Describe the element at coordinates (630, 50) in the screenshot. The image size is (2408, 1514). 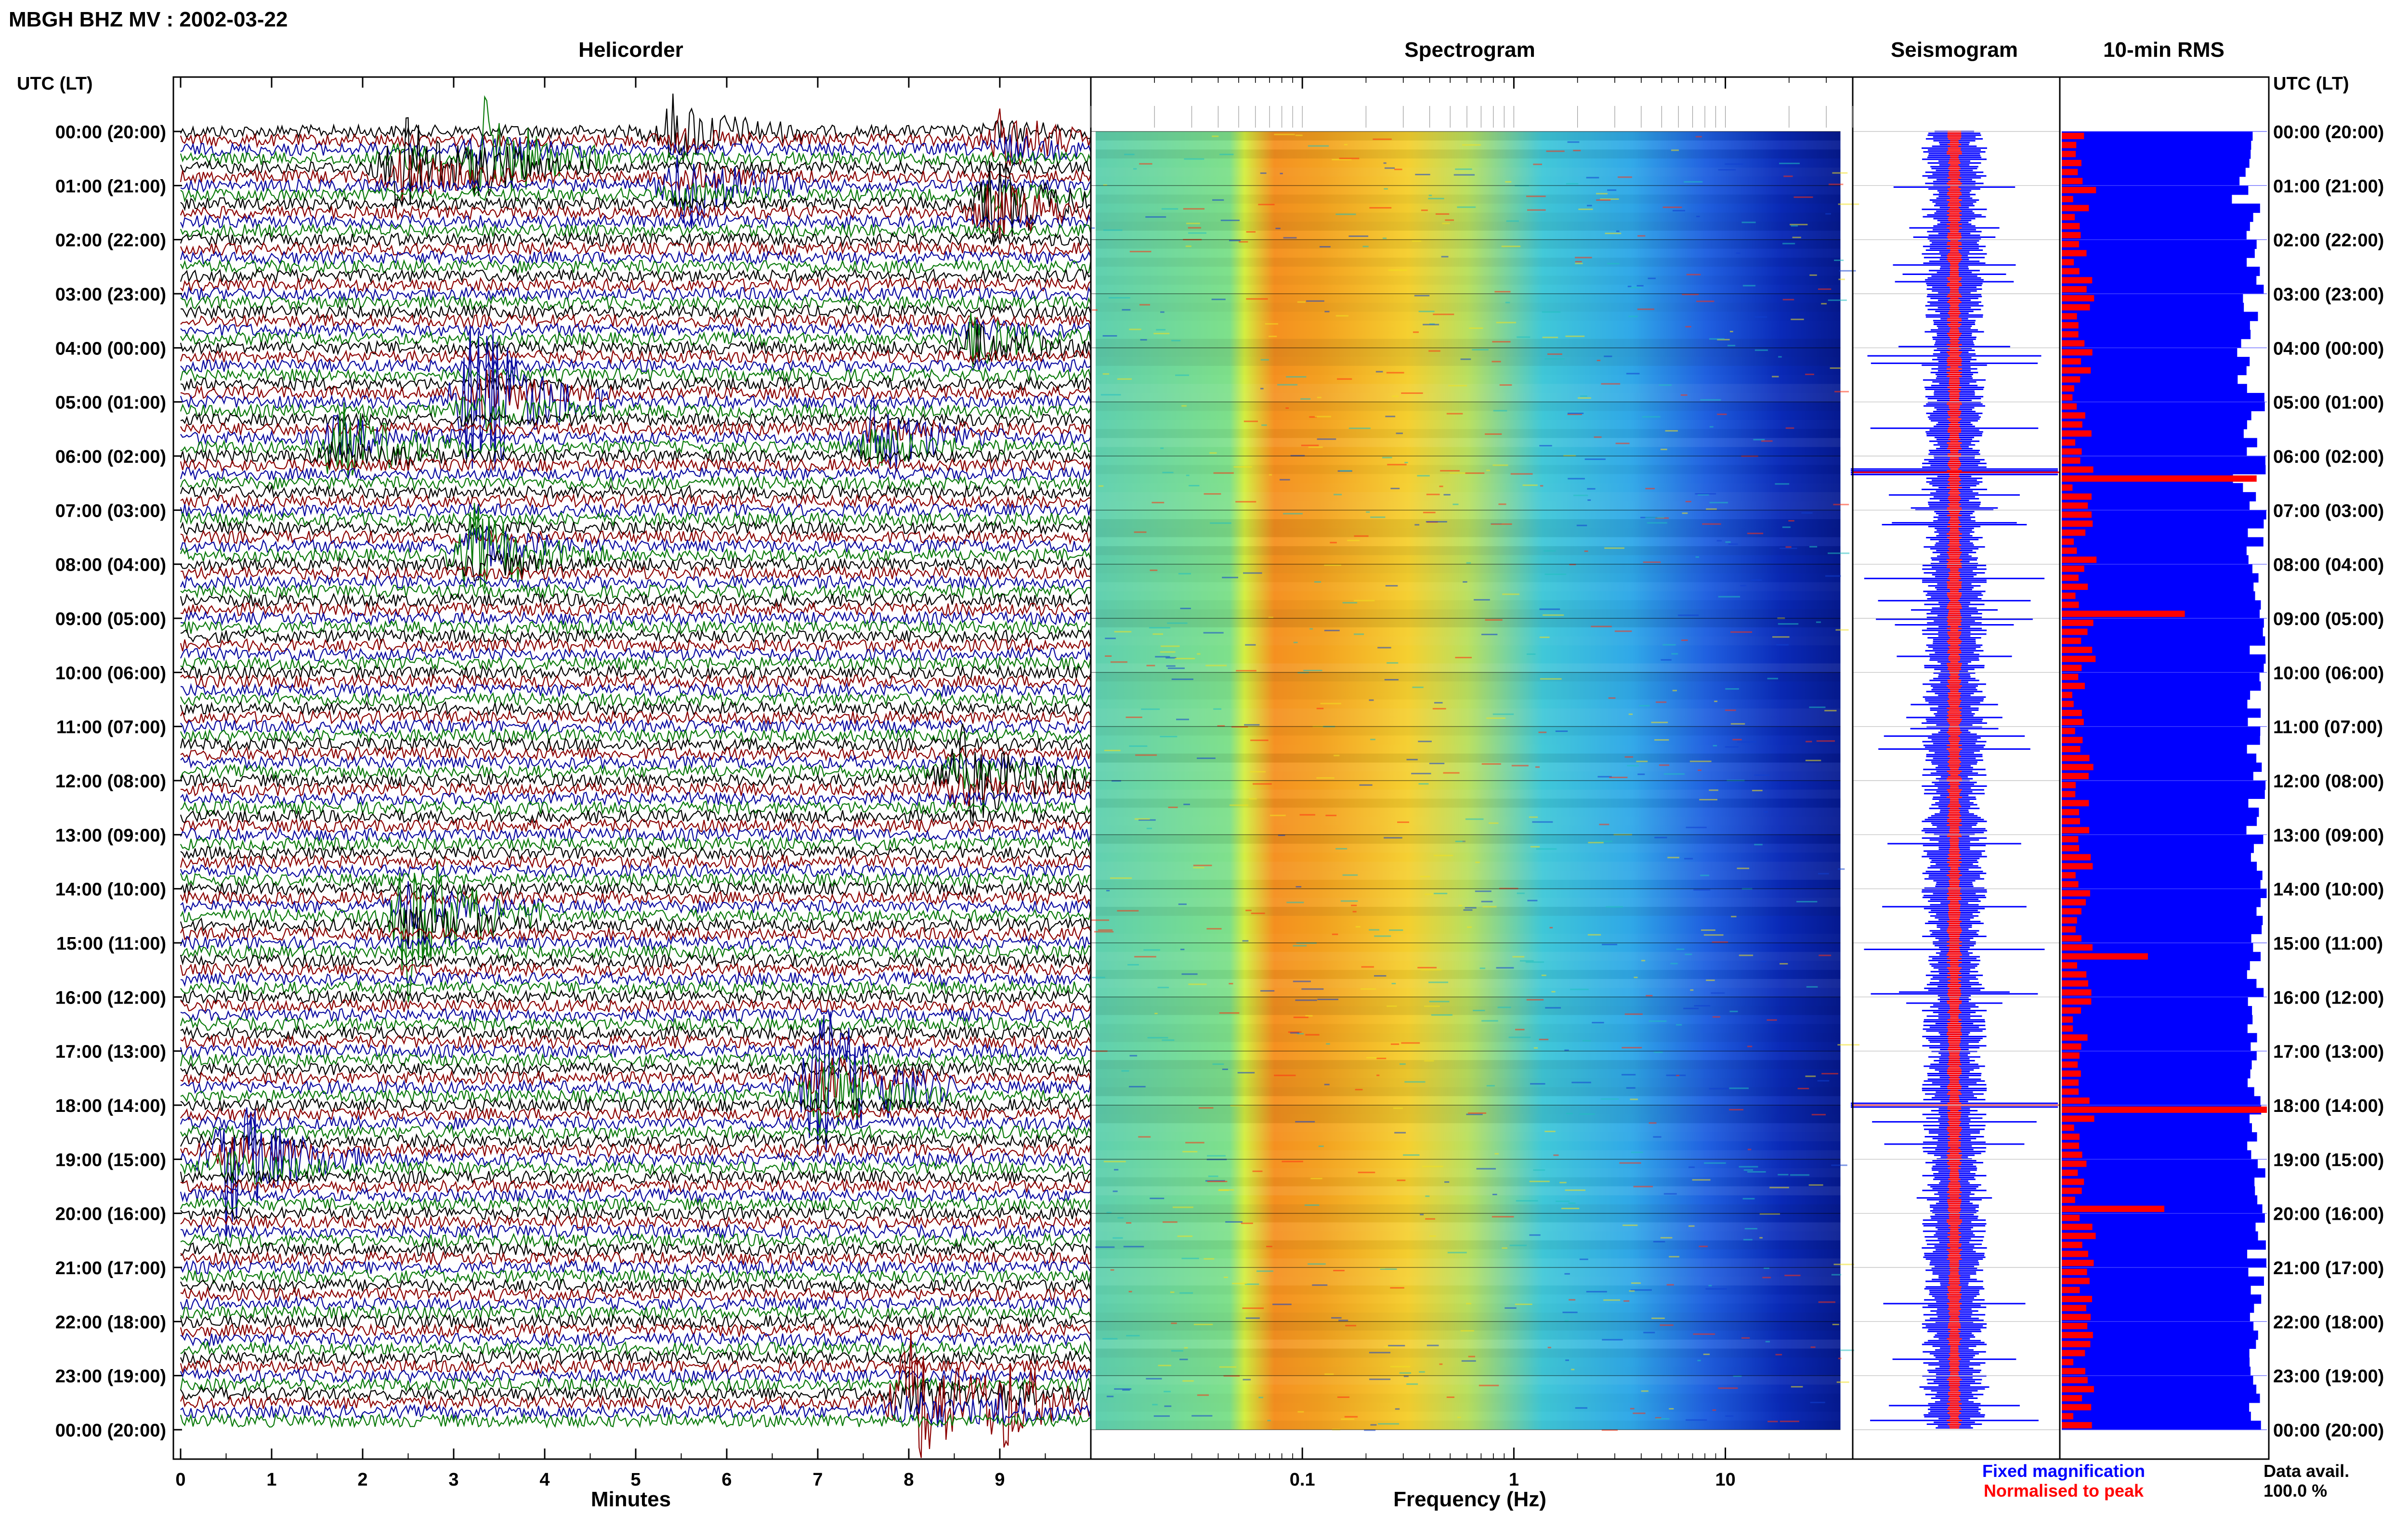
I see `helicorder-title: Helicorder` at that location.